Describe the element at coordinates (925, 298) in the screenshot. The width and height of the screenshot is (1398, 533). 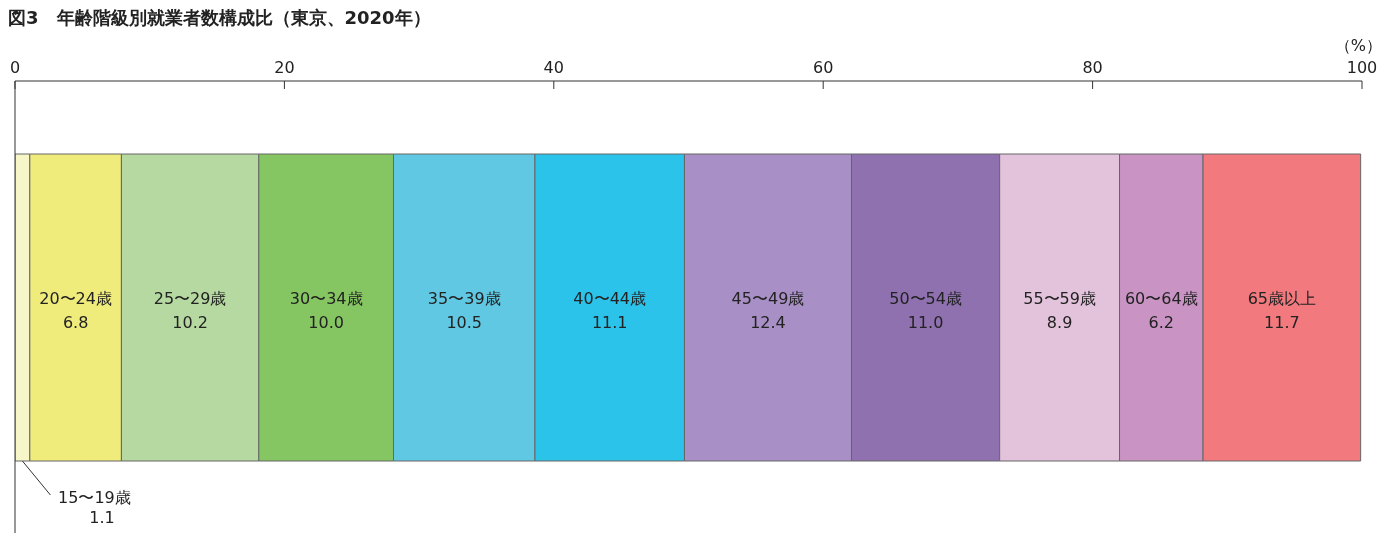
I see `series-label: 50〜54歳` at that location.